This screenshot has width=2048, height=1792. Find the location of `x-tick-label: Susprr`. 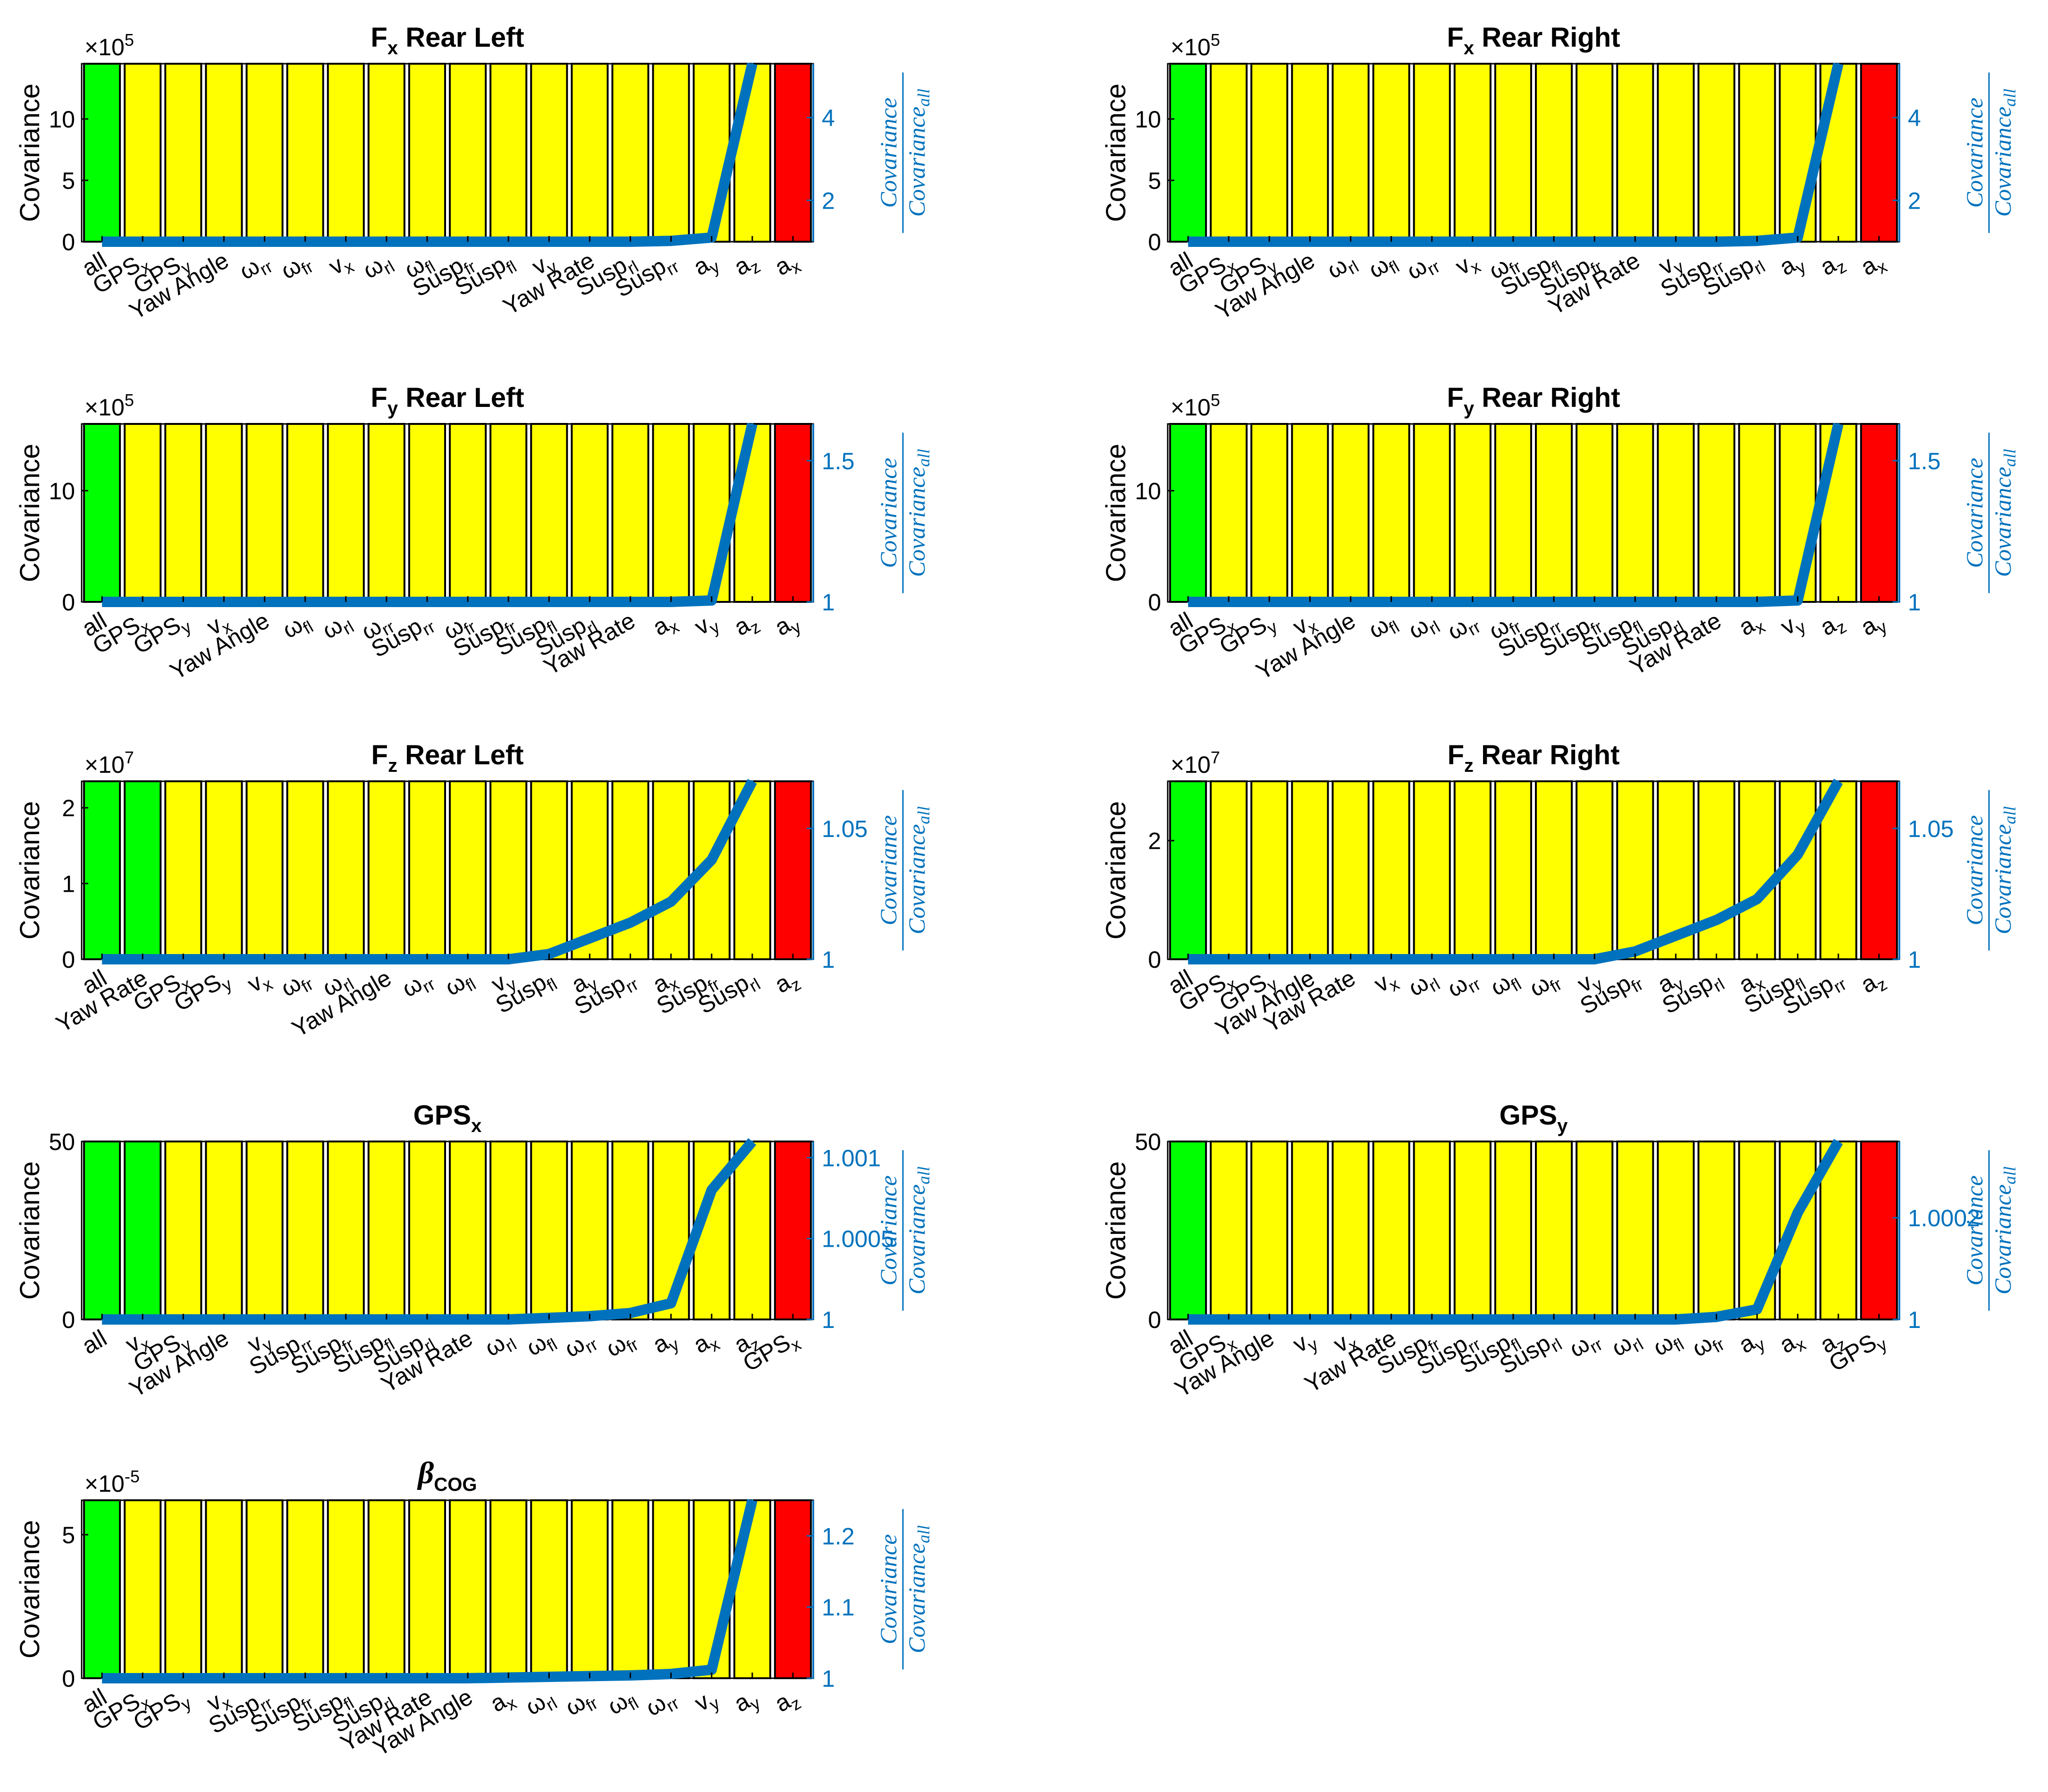

x-tick-label: Susprr is located at coordinates (402, 636).